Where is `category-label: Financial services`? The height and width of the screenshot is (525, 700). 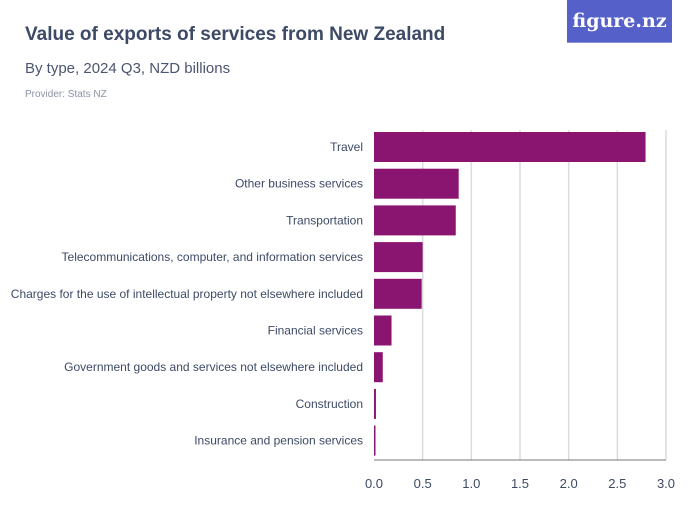 category-label: Financial services is located at coordinates (315, 331).